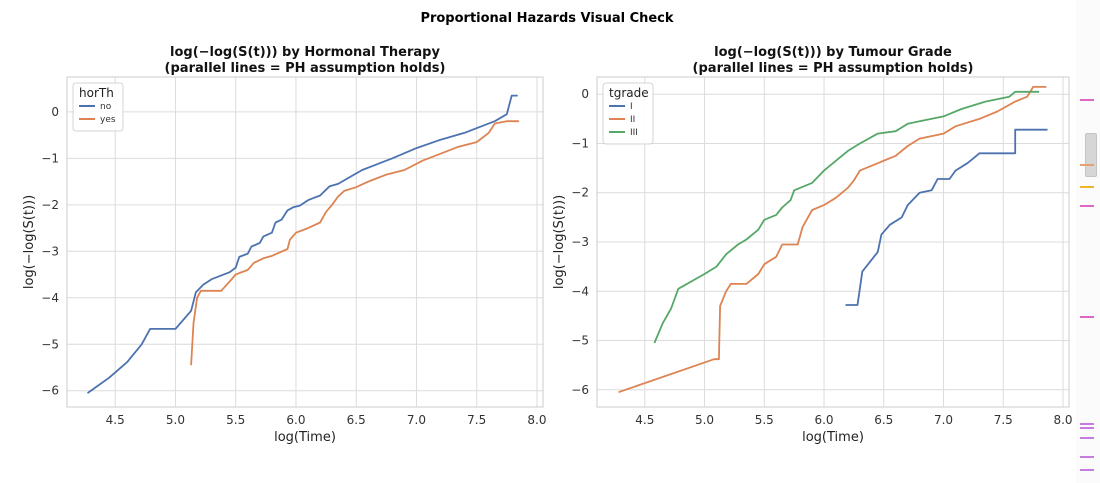 The image size is (1100, 483). I want to click on chart-title: log(−log(S(t))) by Hormonal Therapy, so click(305, 52).